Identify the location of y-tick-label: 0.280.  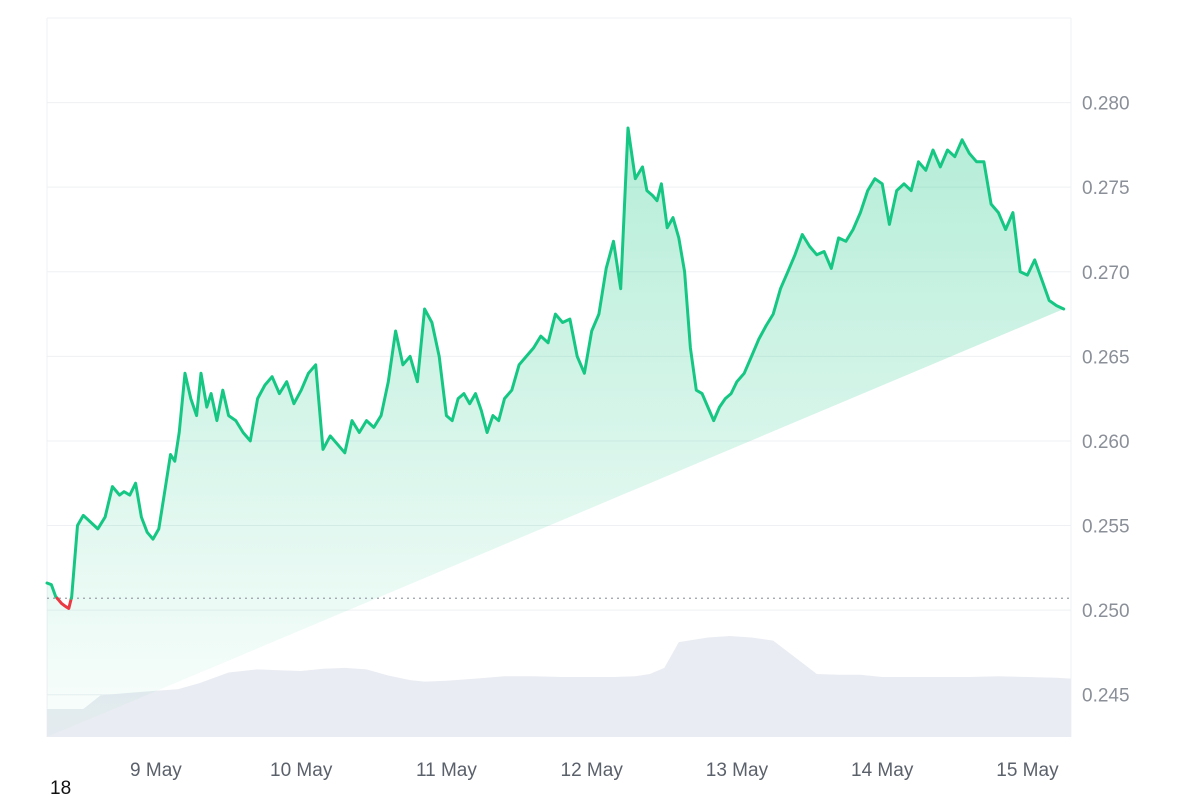
(1106, 104).